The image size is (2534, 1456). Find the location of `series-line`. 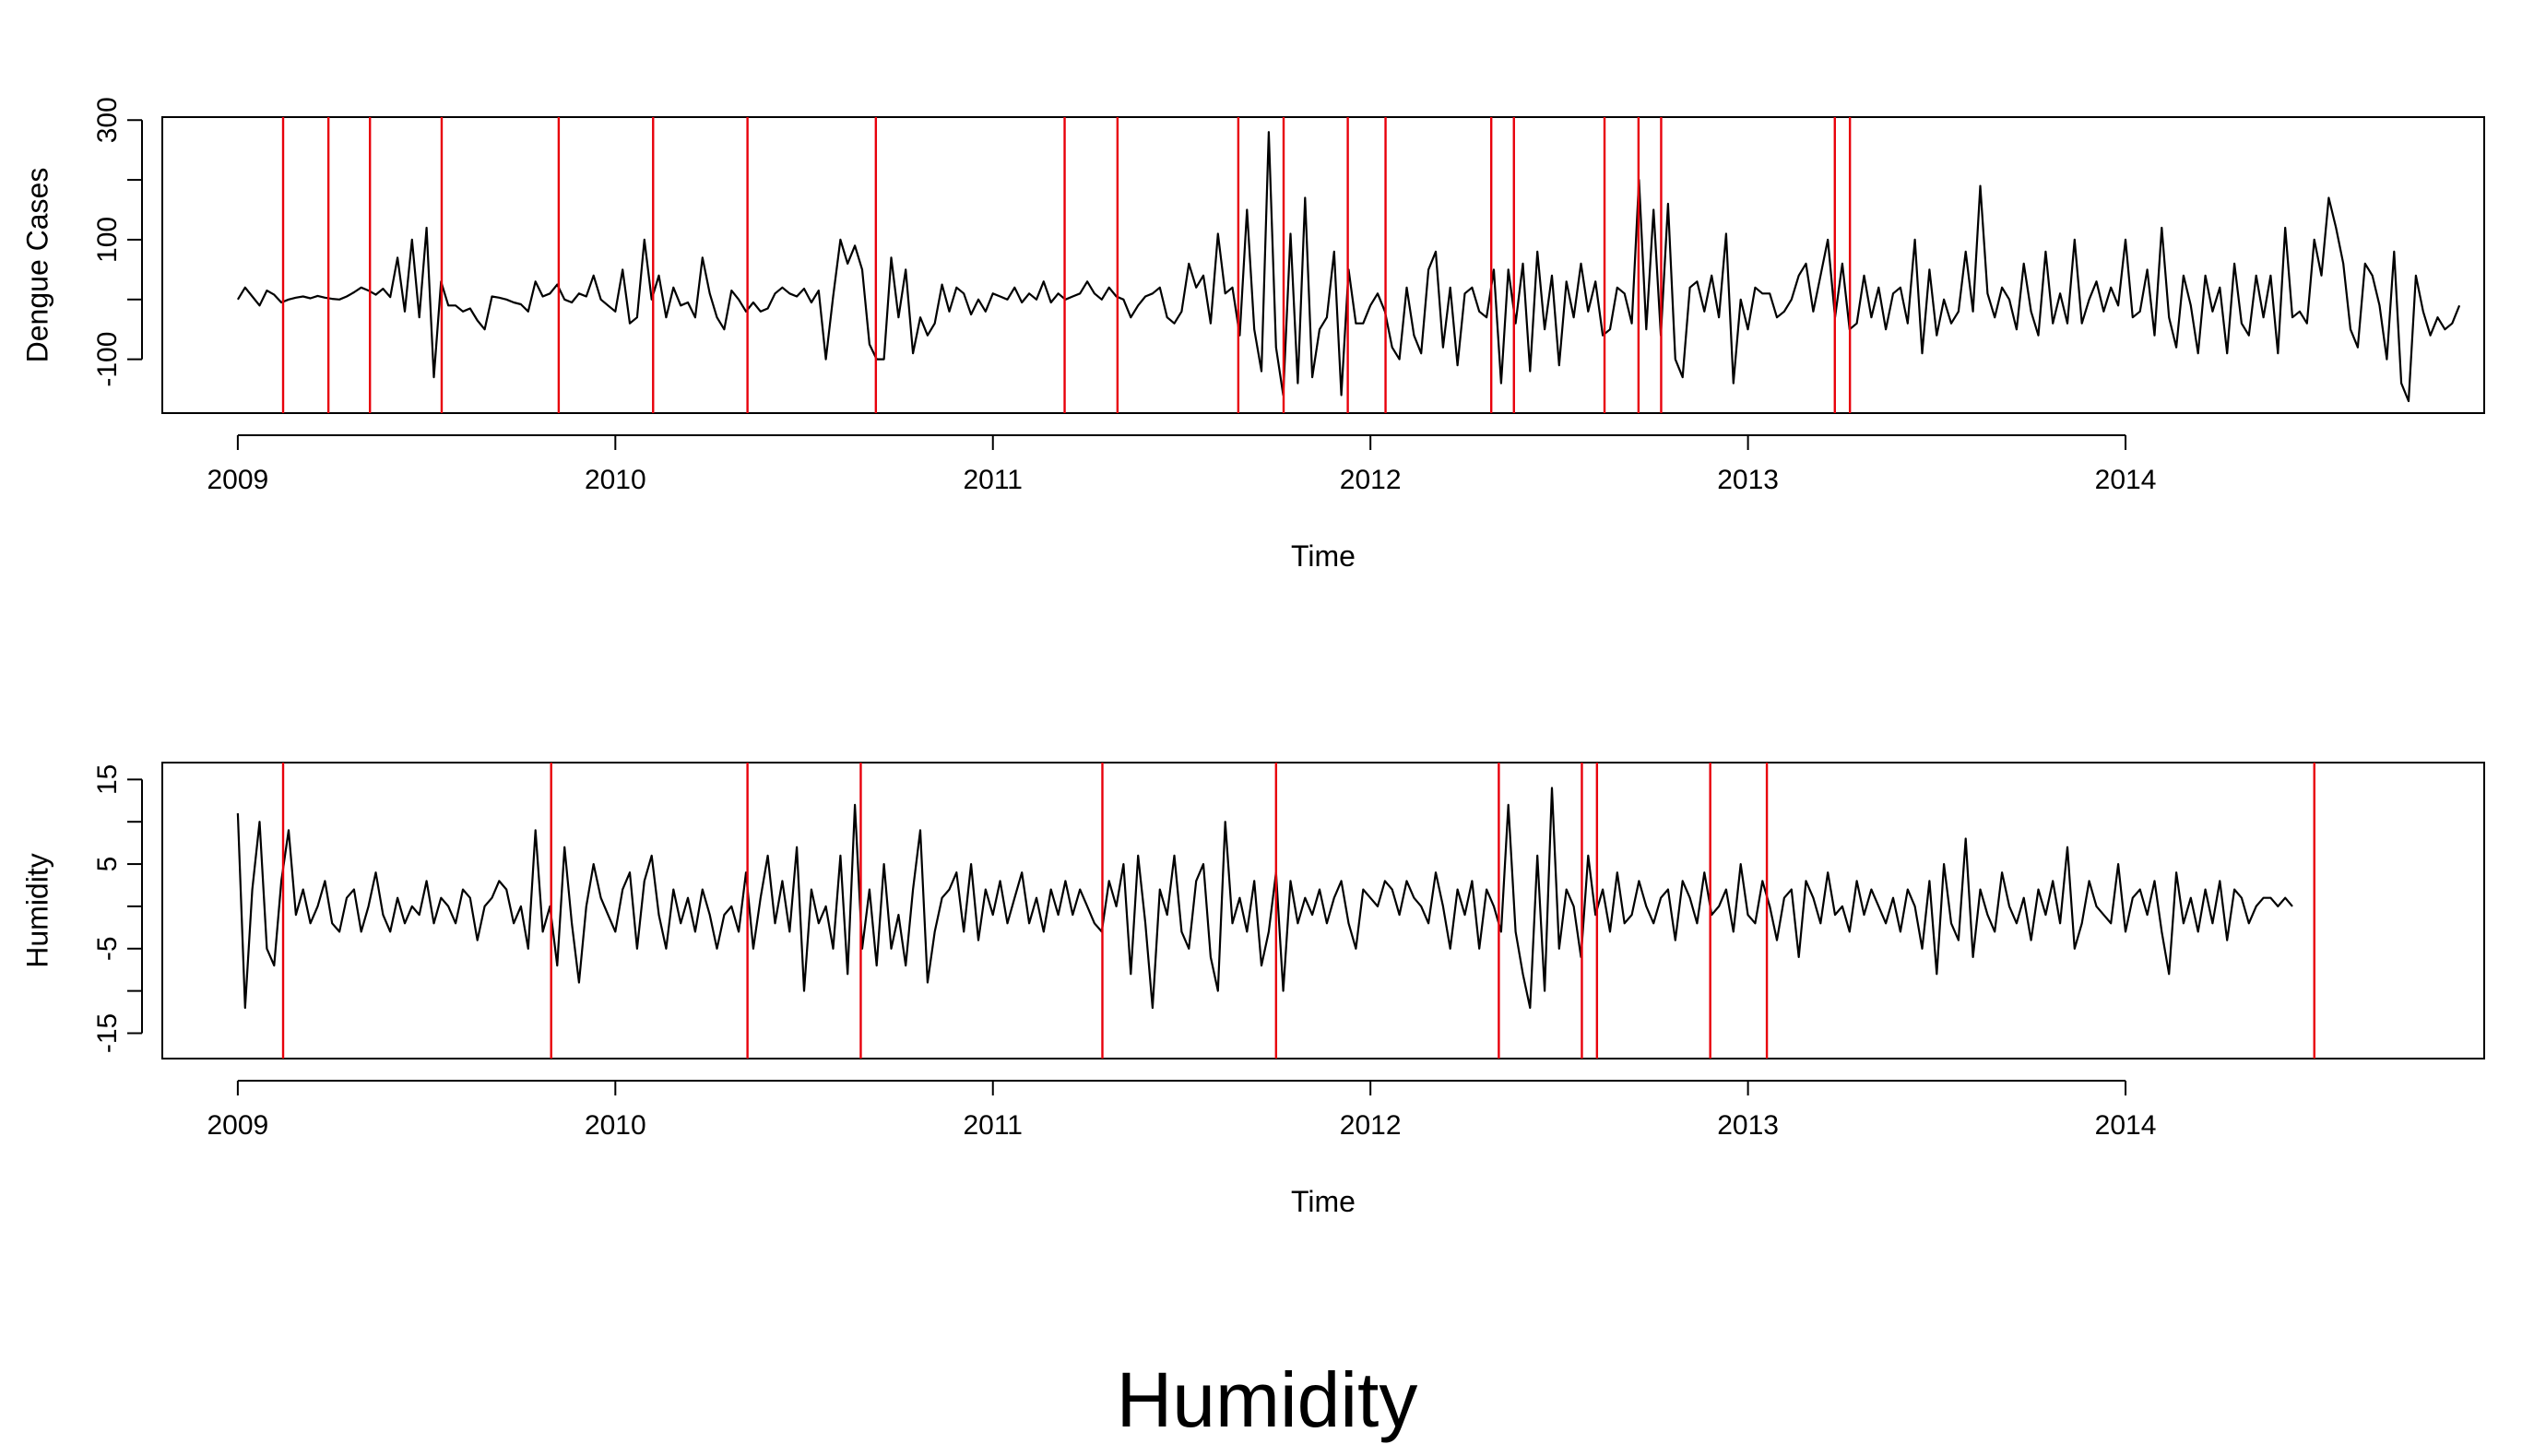

series-line is located at coordinates (1264, 898).